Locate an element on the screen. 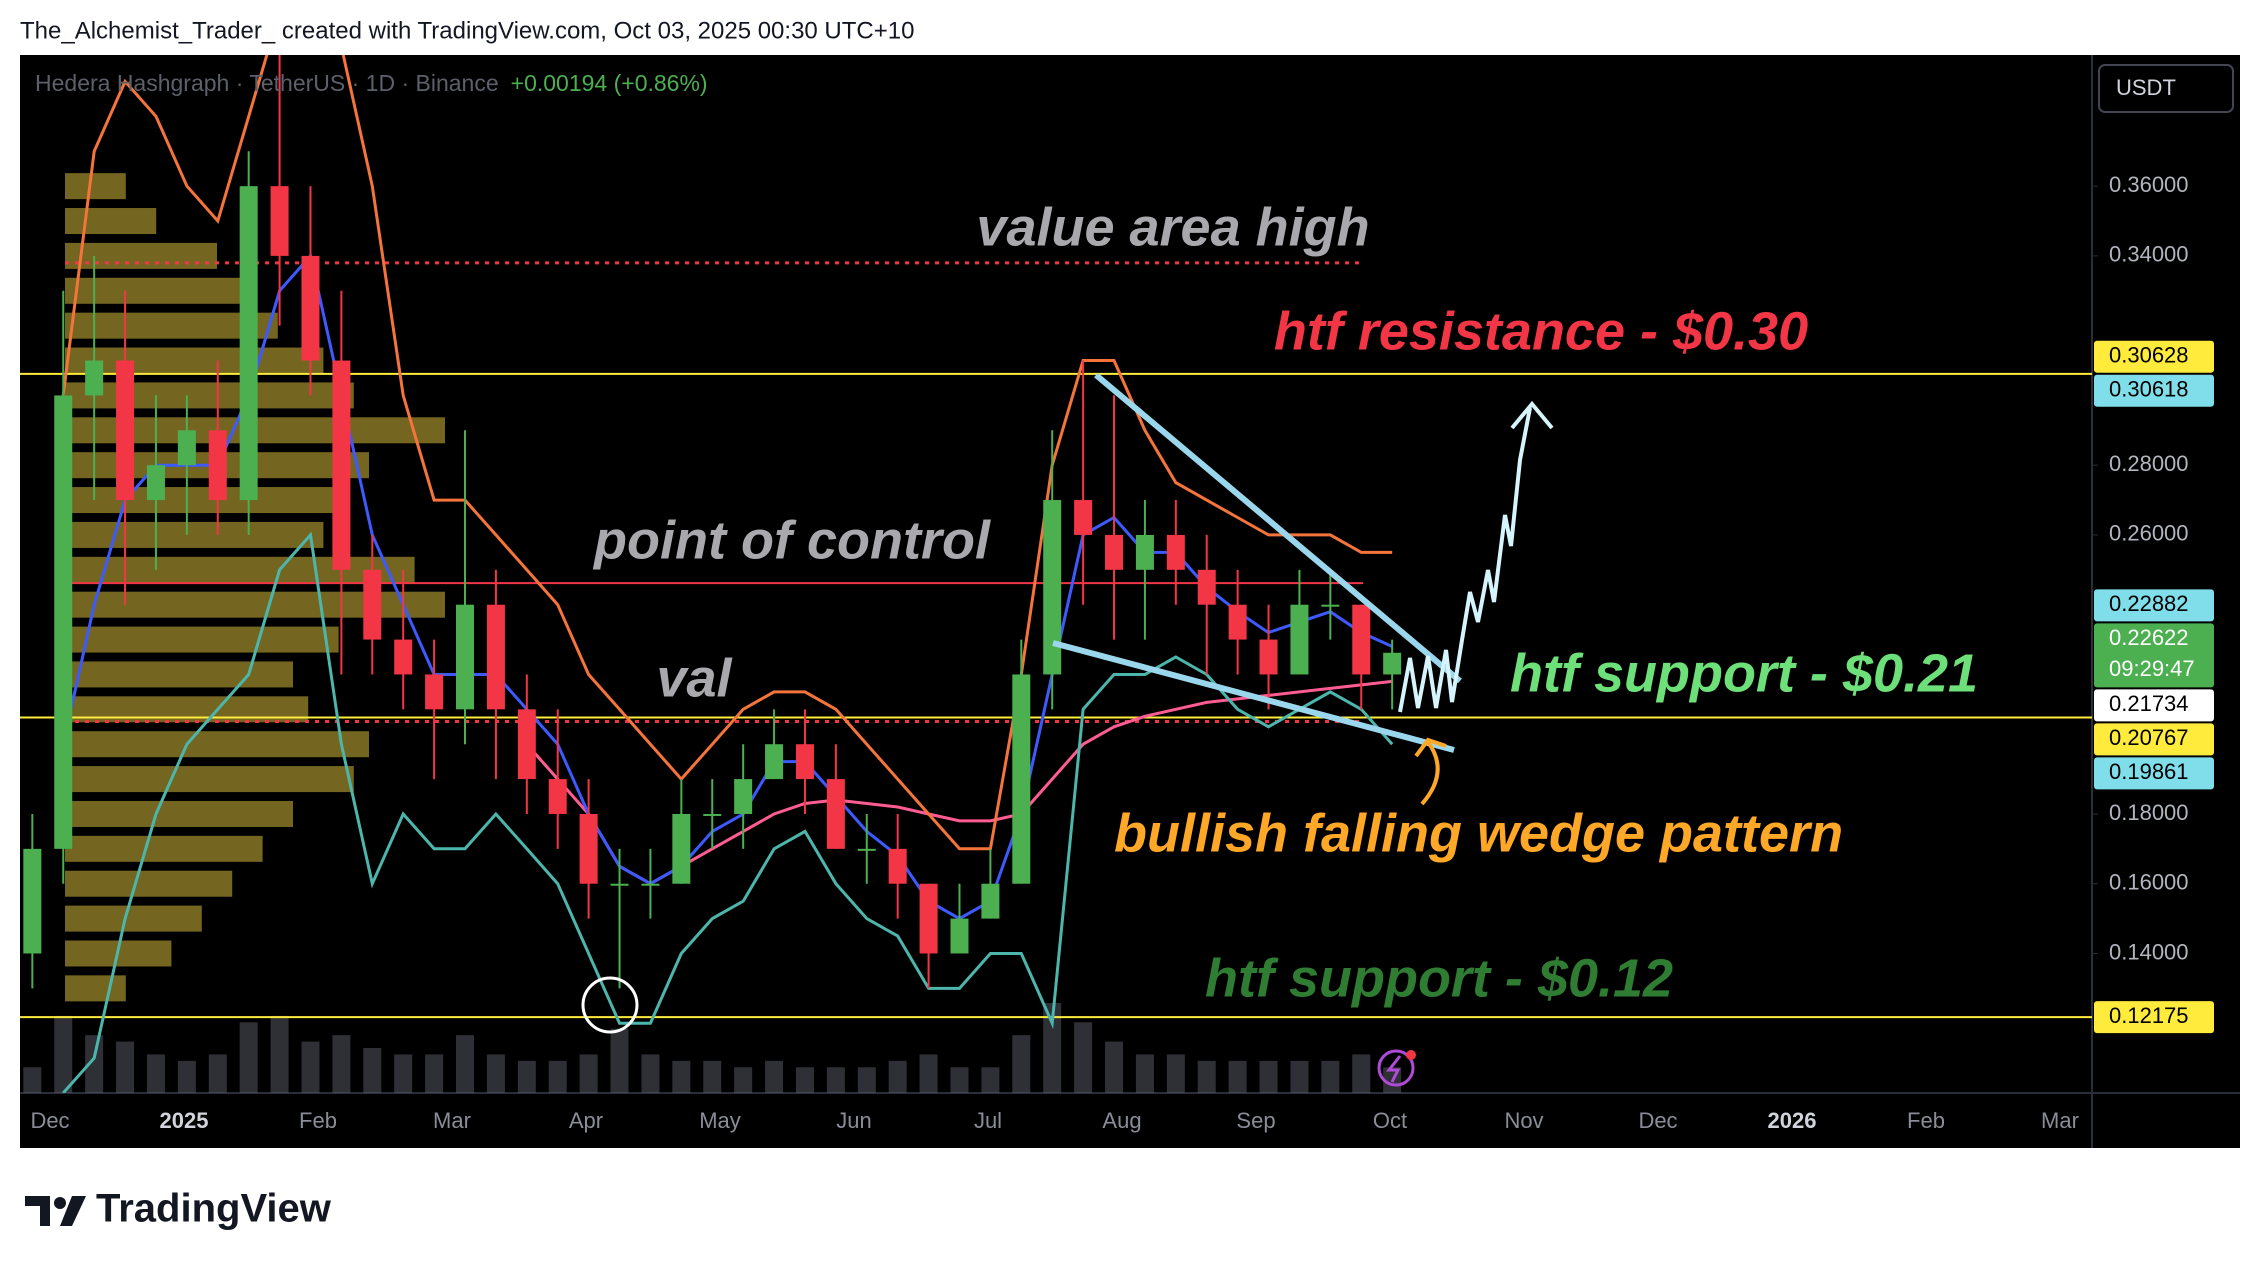 The height and width of the screenshot is (1270, 2262). x-tick-label: Jun is located at coordinates (853, 1120).